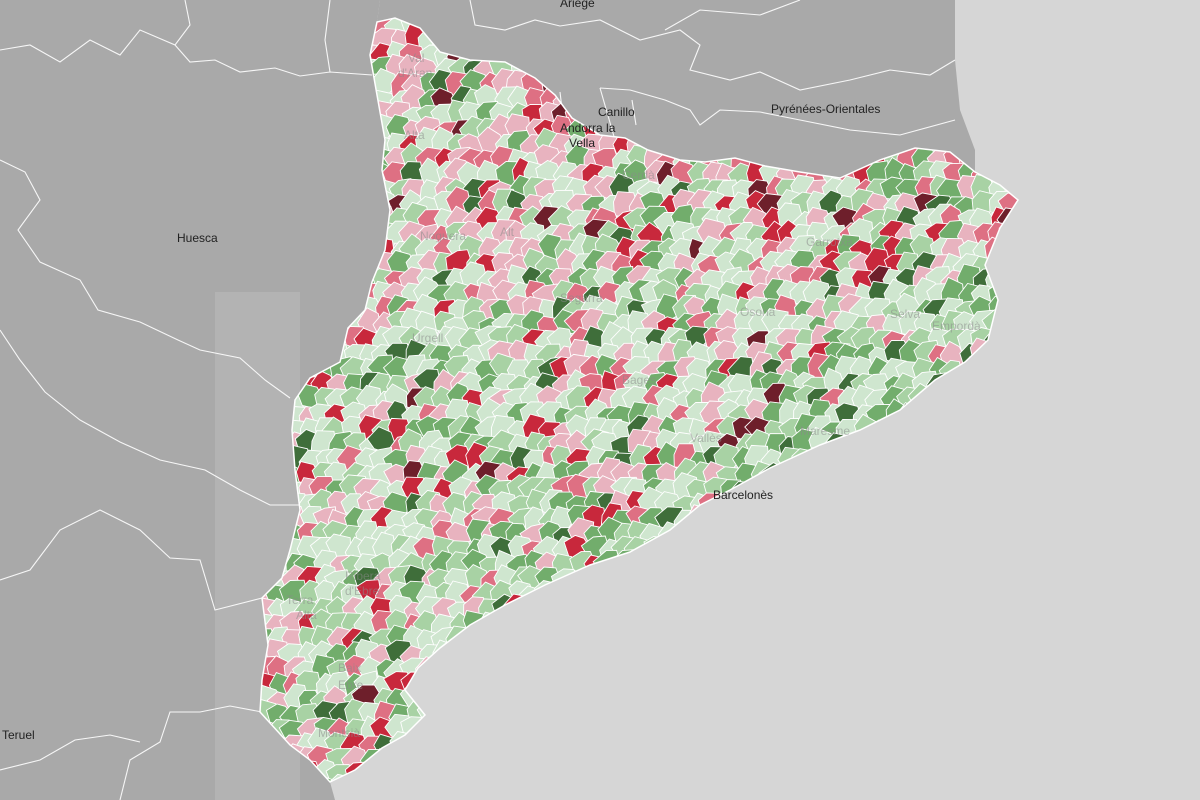 The width and height of the screenshot is (1200, 800). I want to click on place-label-andorra-la-vella: Andorra la, so click(588, 128).